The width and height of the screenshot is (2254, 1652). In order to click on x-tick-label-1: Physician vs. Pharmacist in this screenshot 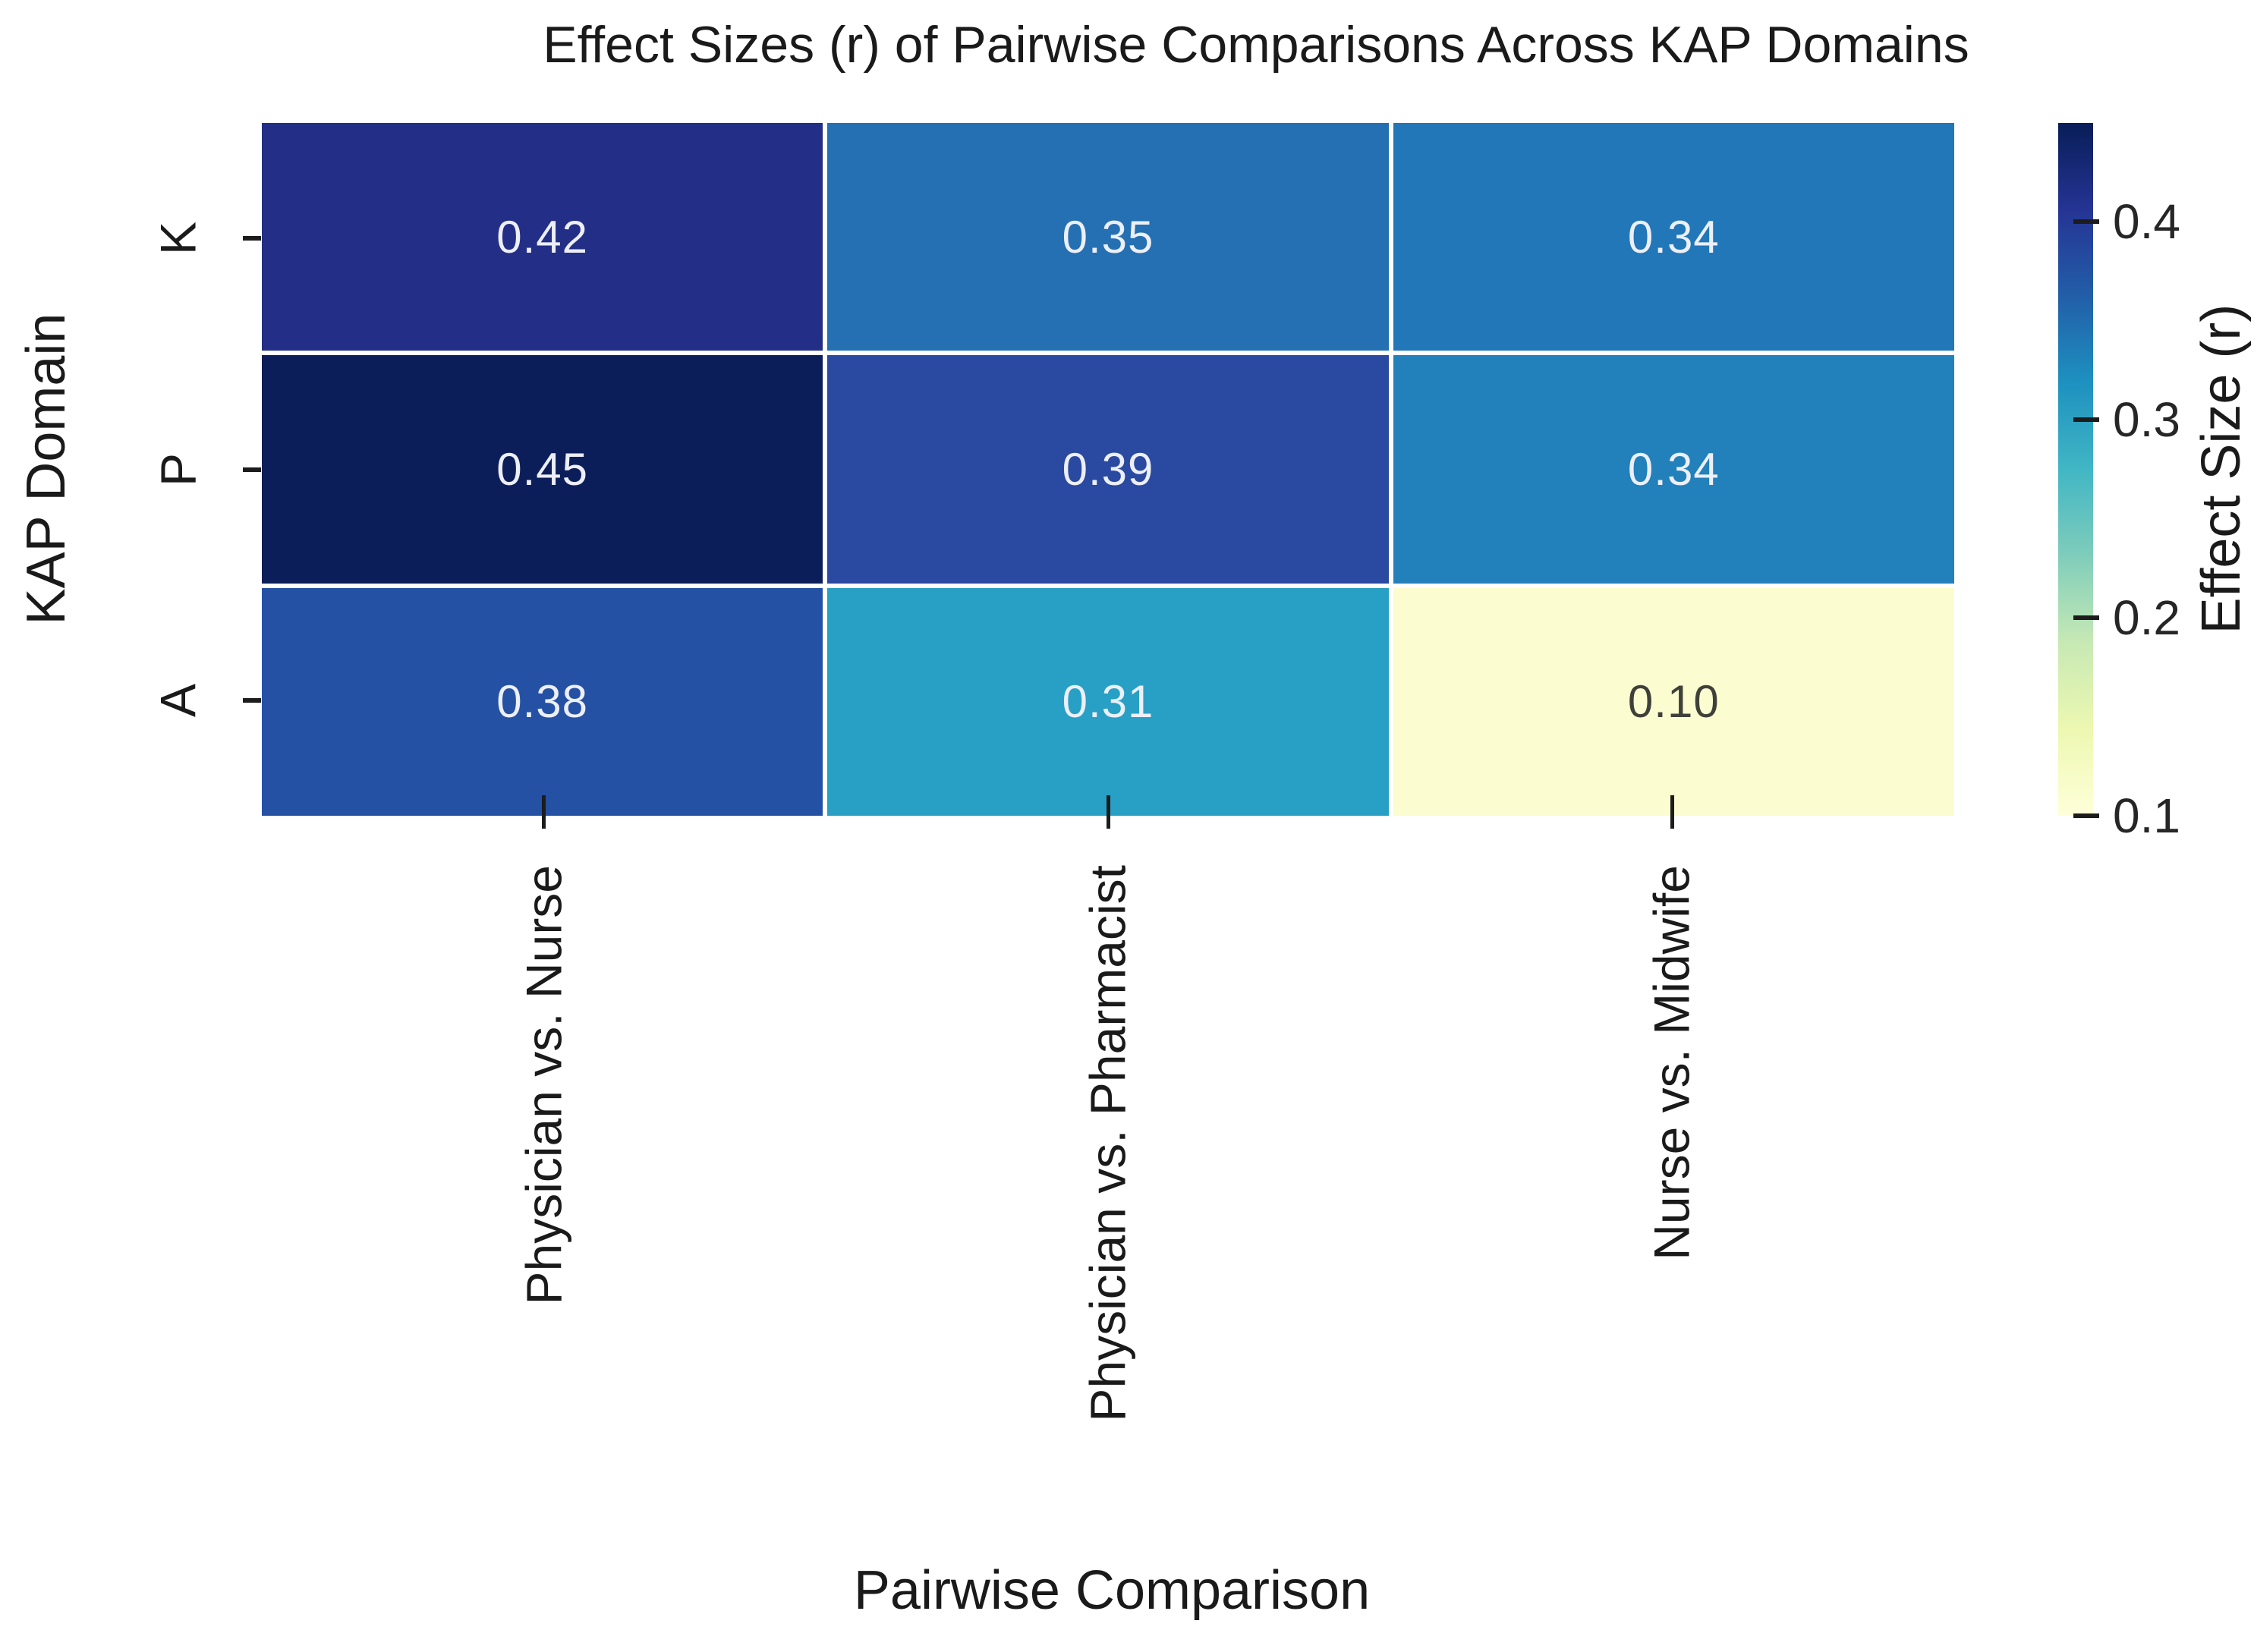, I will do `click(1107, 1143)`.